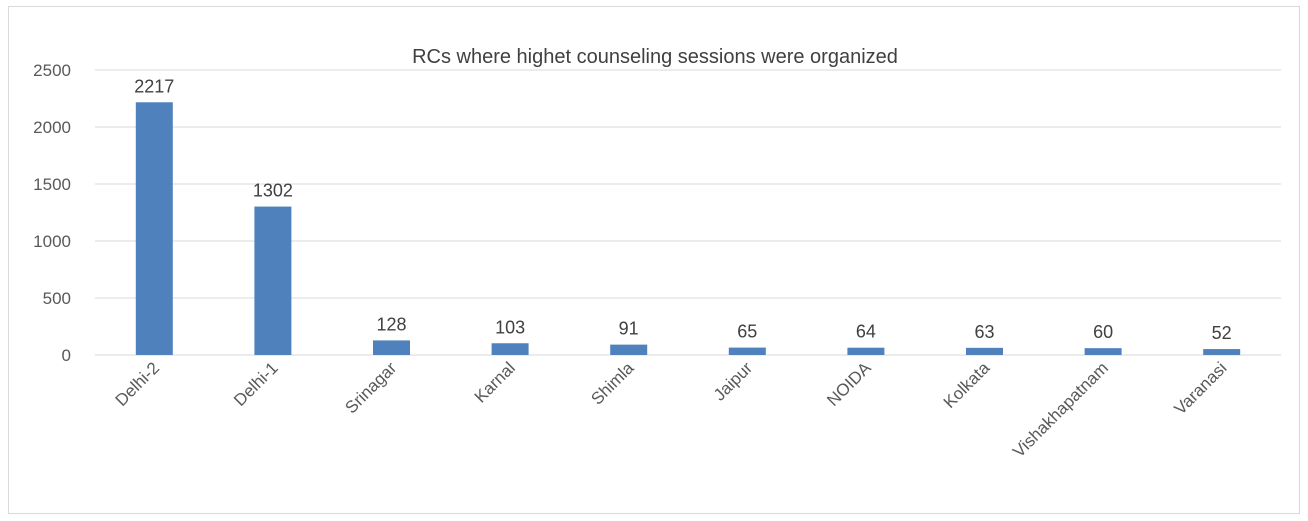  What do you see at coordinates (370, 387) in the screenshot?
I see `category-label: Srinagar` at bounding box center [370, 387].